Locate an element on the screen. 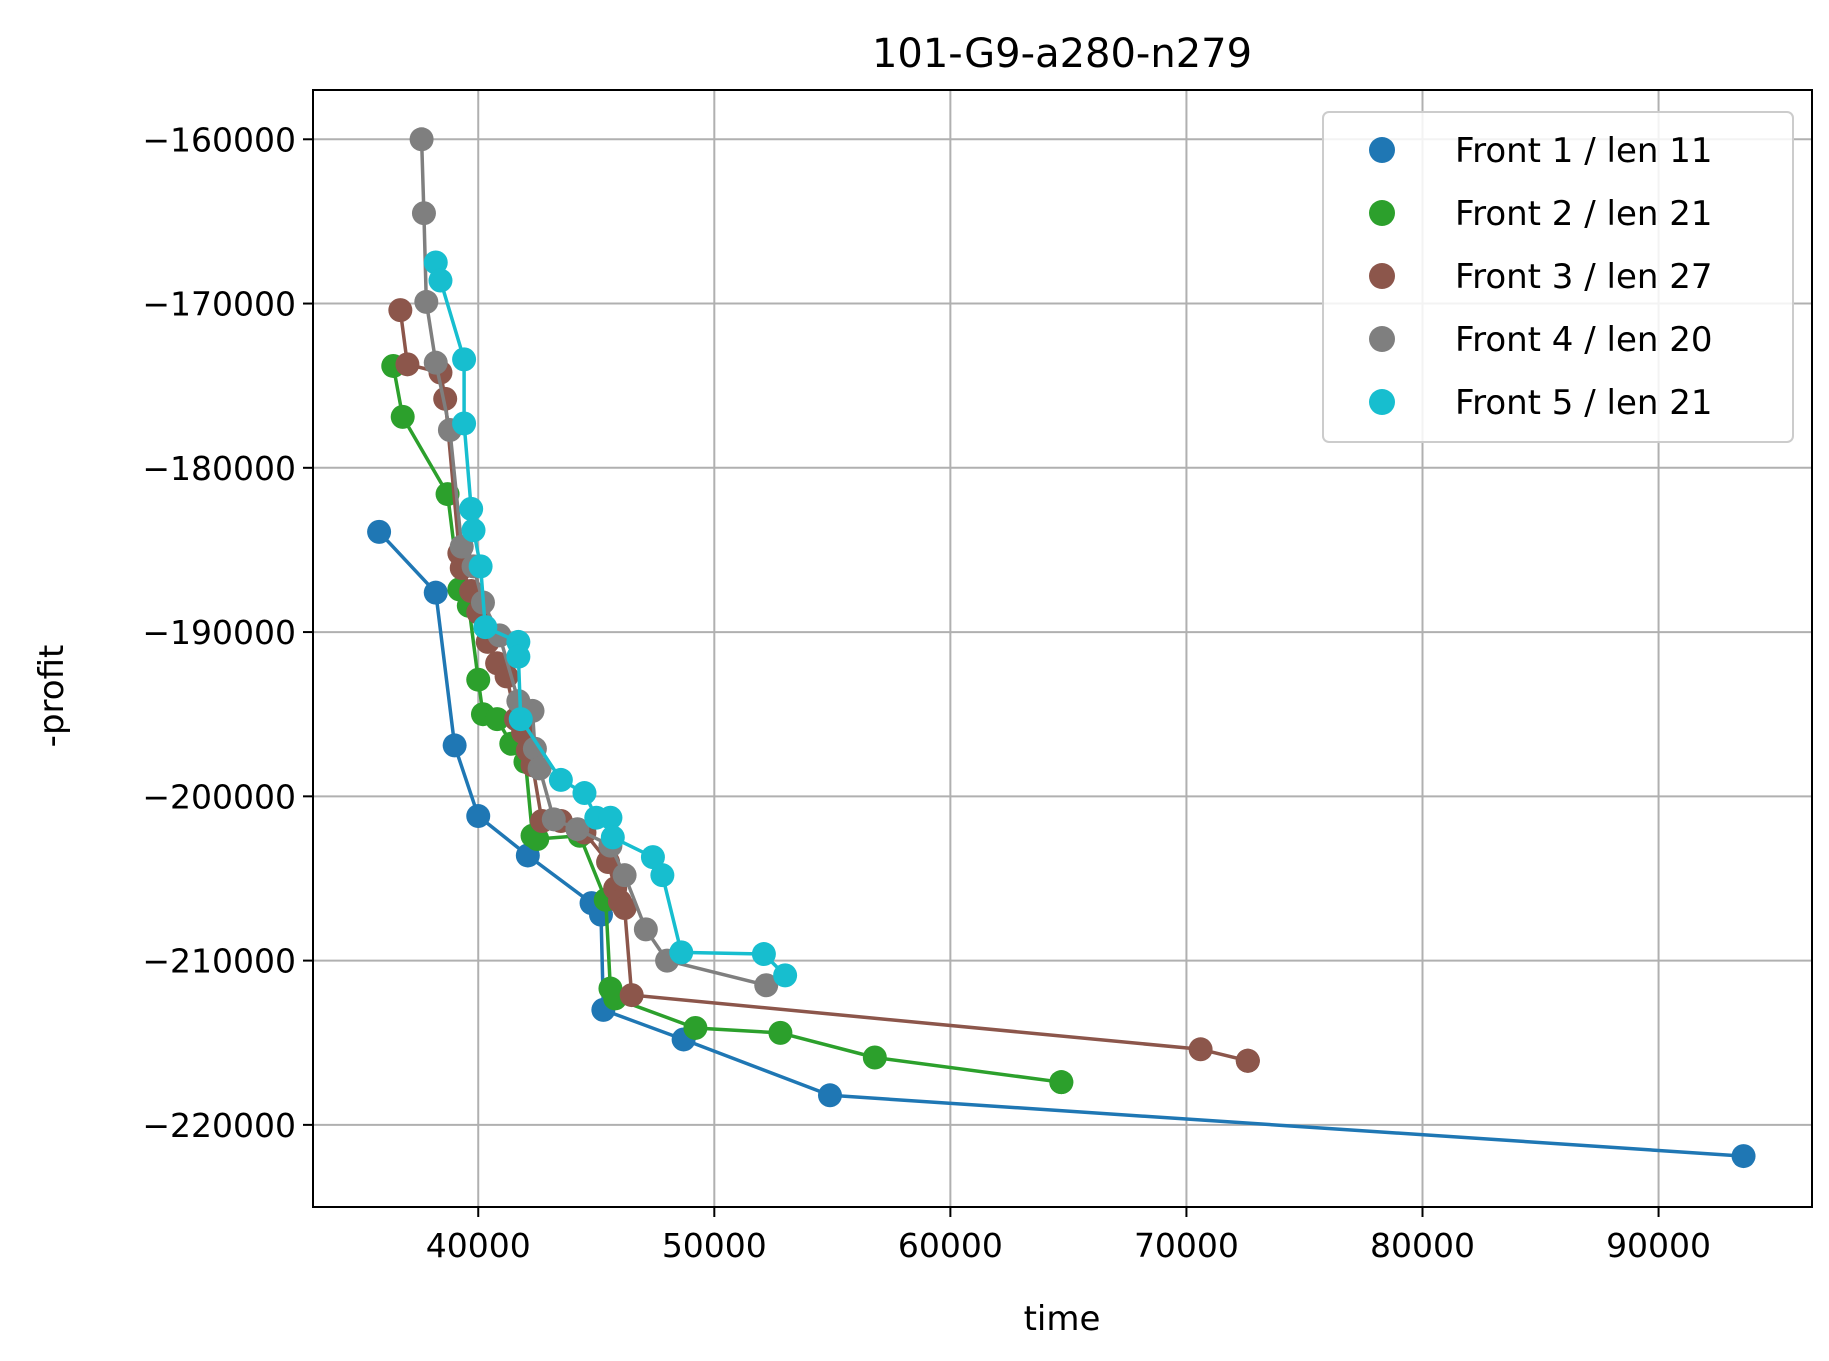 This screenshot has width=1829, height=1361. legend-label: Front 4 / len 20 is located at coordinates (1584, 340).